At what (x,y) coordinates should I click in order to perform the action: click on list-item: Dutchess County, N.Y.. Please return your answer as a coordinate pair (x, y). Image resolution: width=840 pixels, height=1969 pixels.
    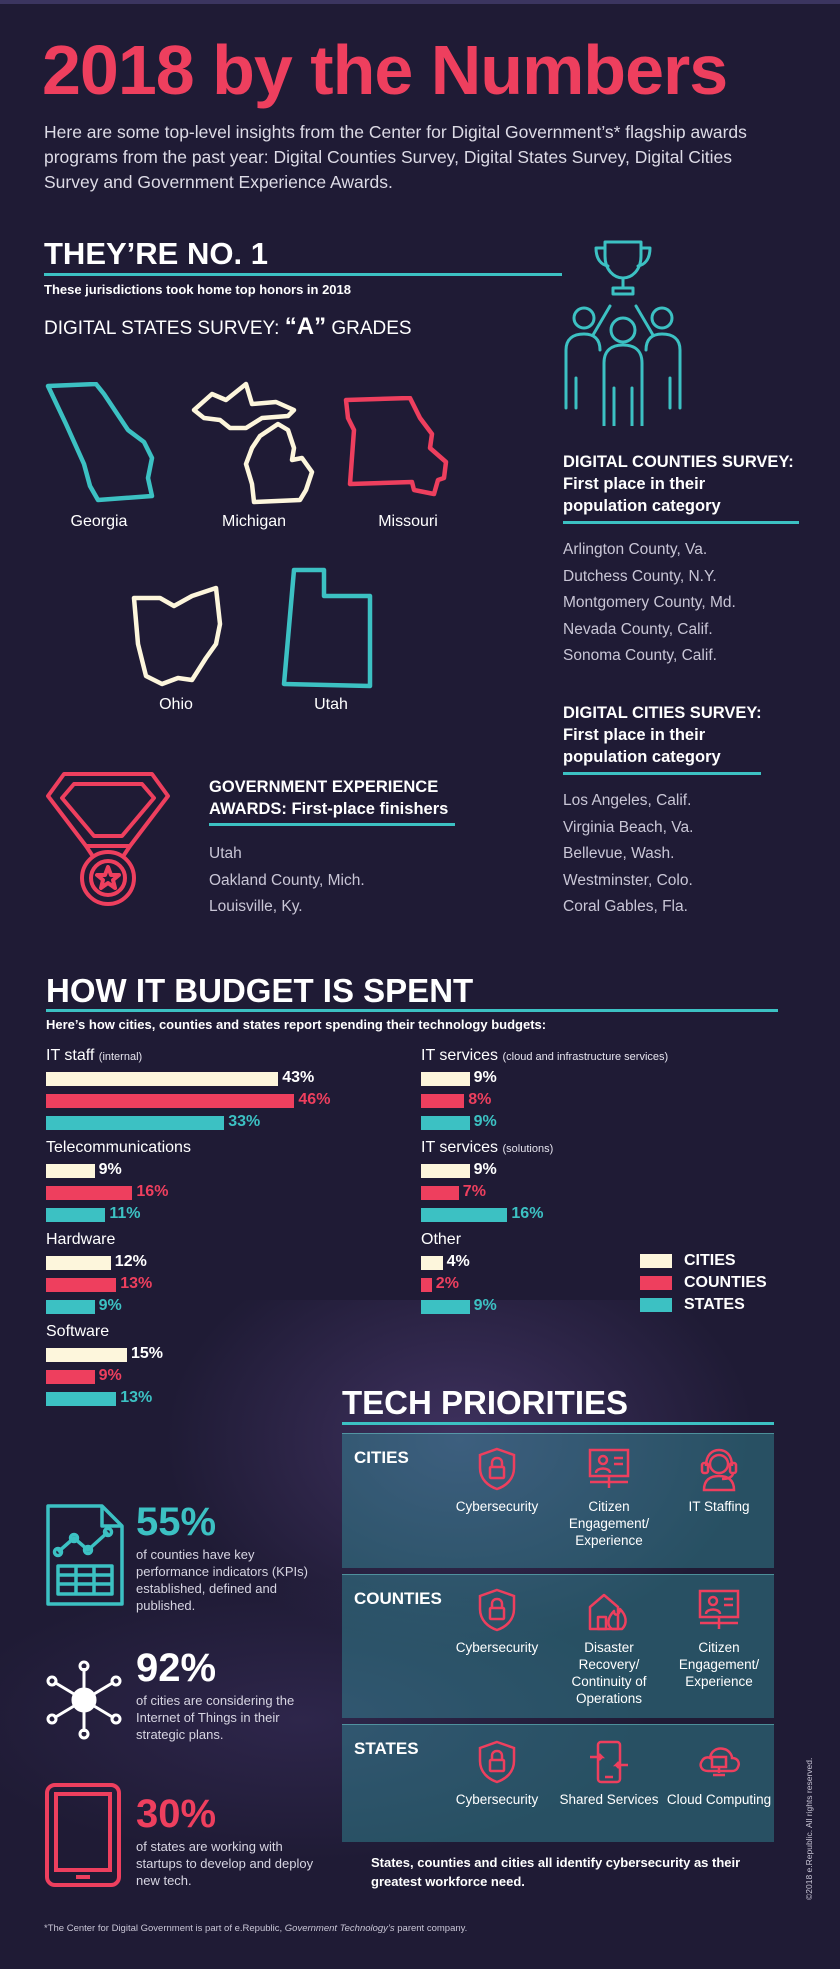
    Looking at the image, I should click on (640, 576).